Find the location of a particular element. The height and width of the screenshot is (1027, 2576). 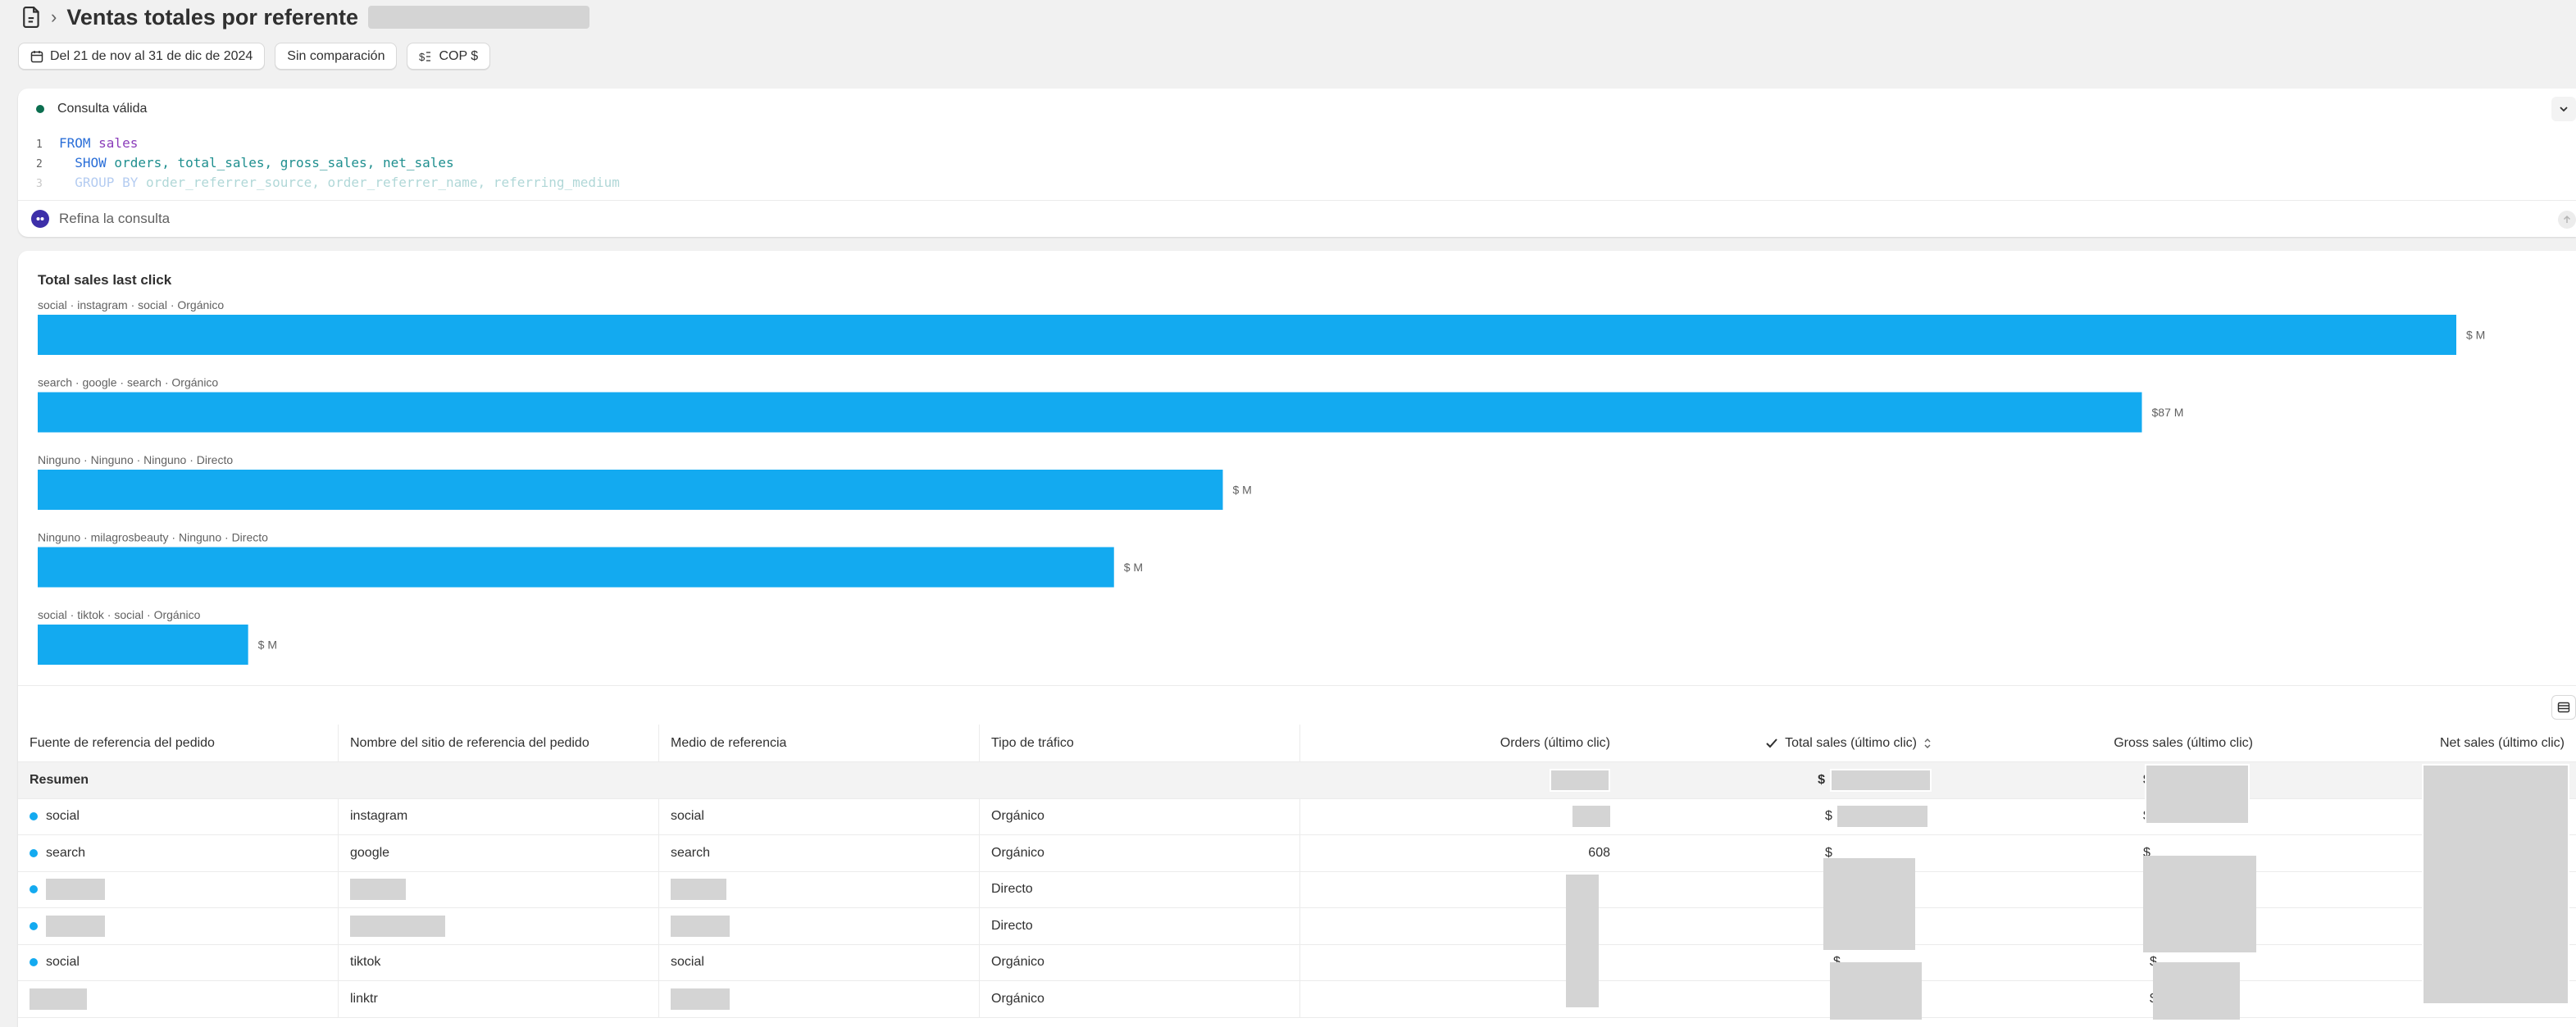

toggle-table-button is located at coordinates (2563, 707).